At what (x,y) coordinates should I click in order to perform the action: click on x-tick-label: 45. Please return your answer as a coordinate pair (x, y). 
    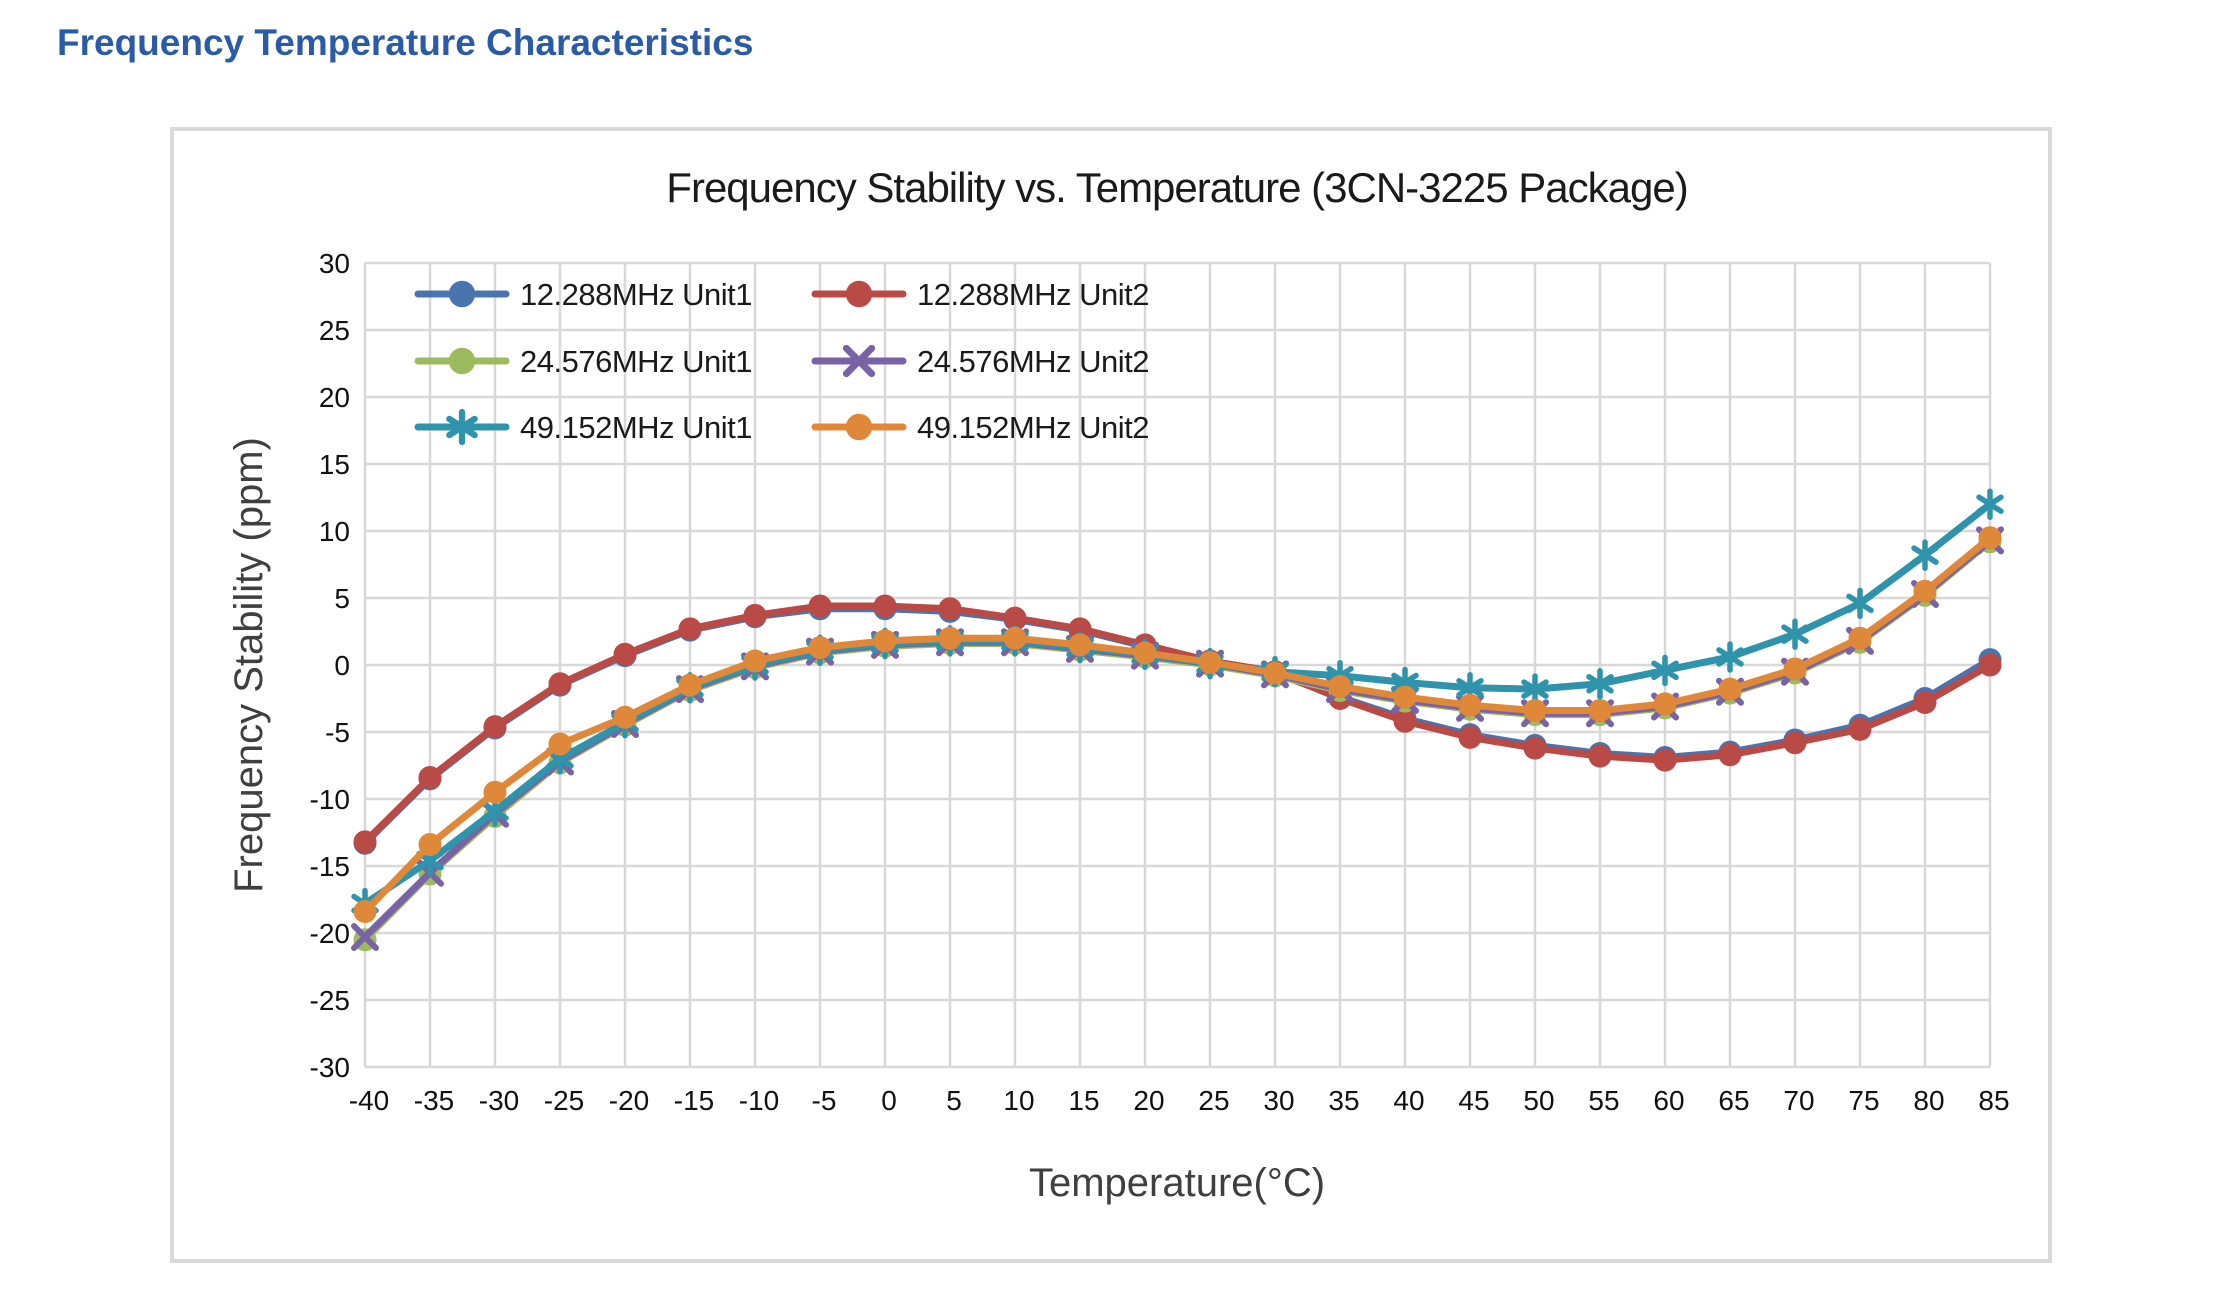
    Looking at the image, I should click on (1473, 1100).